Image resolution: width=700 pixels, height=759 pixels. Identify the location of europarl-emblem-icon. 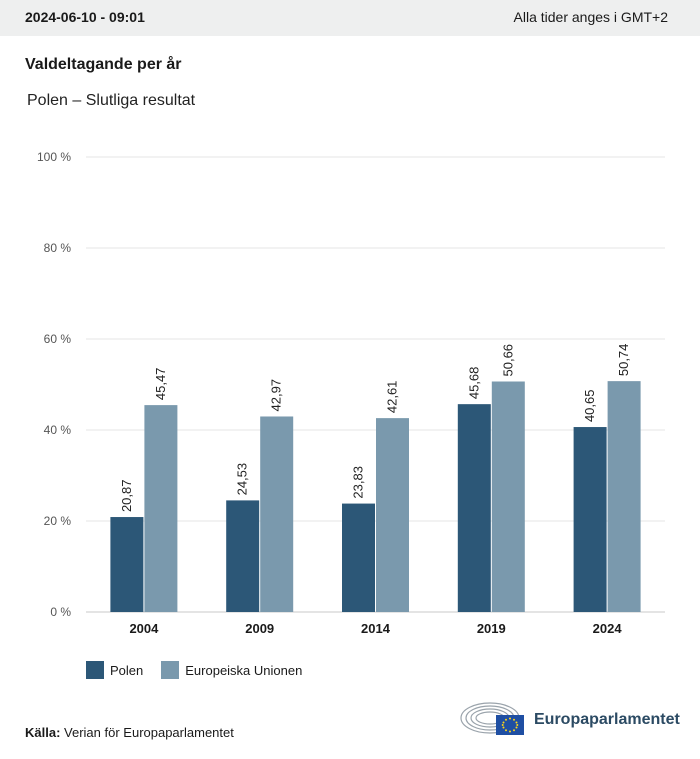
(492, 718).